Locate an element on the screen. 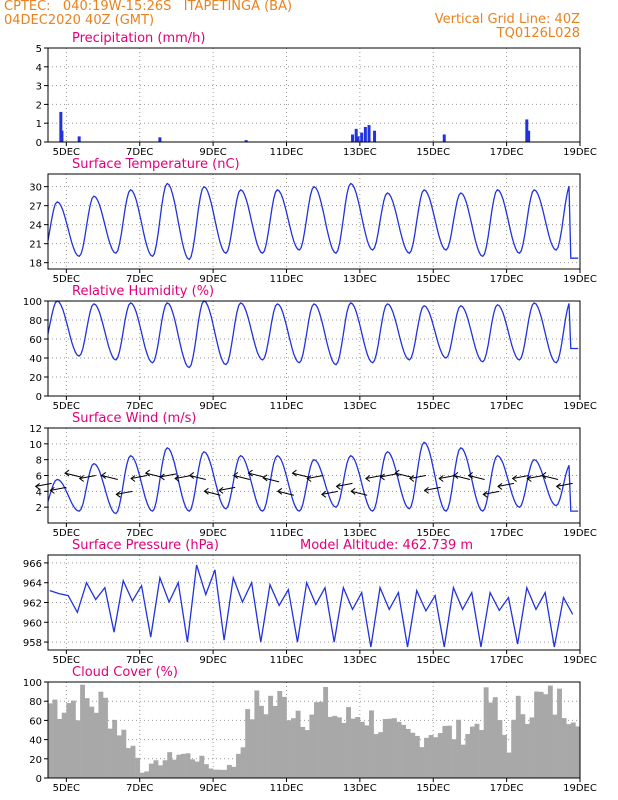 The image size is (618, 800). x-tick-label: 9DEC is located at coordinates (212, 279).